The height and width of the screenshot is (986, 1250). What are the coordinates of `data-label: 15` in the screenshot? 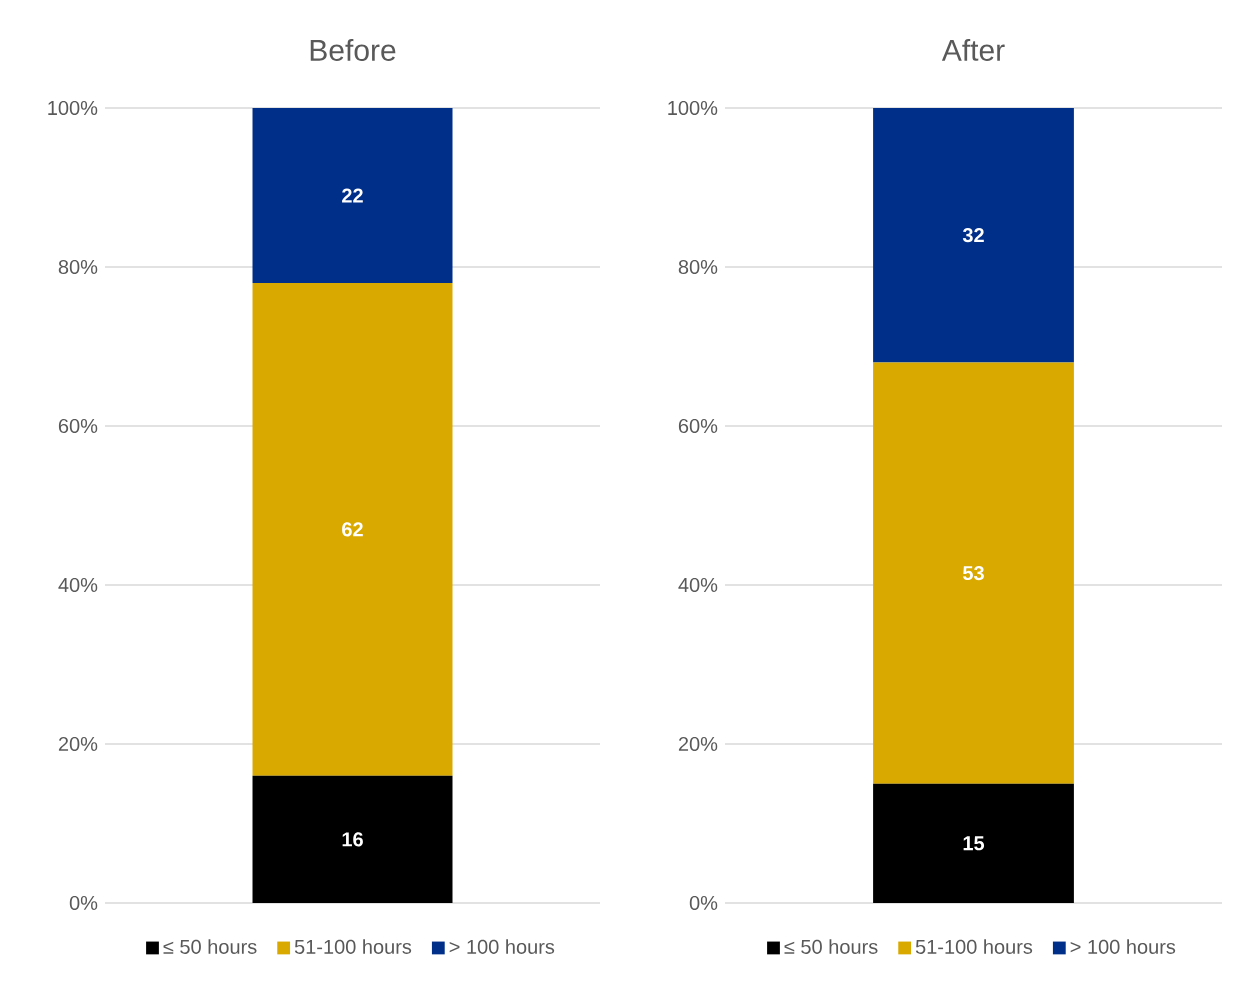 It's located at (974, 843).